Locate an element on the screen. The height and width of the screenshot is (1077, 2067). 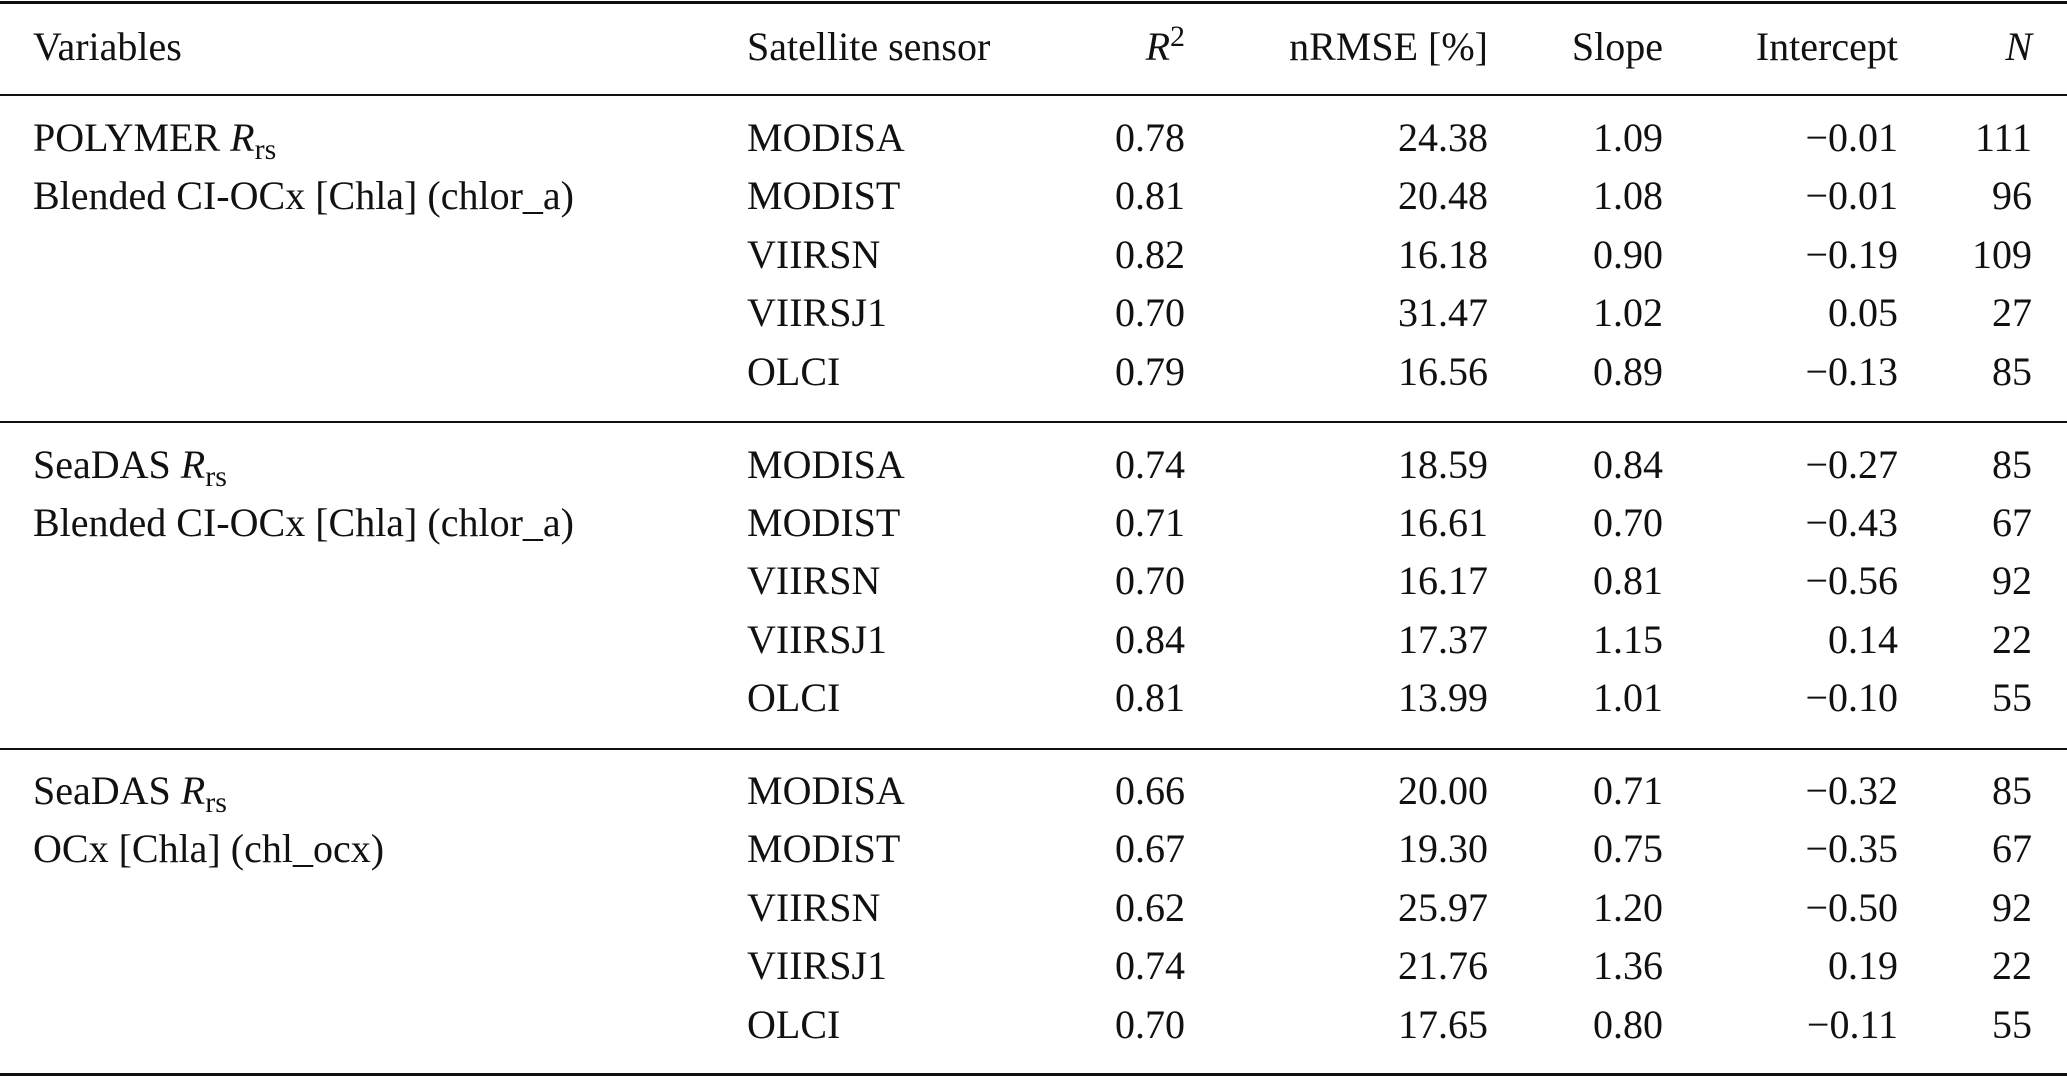
superscript: 2 is located at coordinates (1177, 36).